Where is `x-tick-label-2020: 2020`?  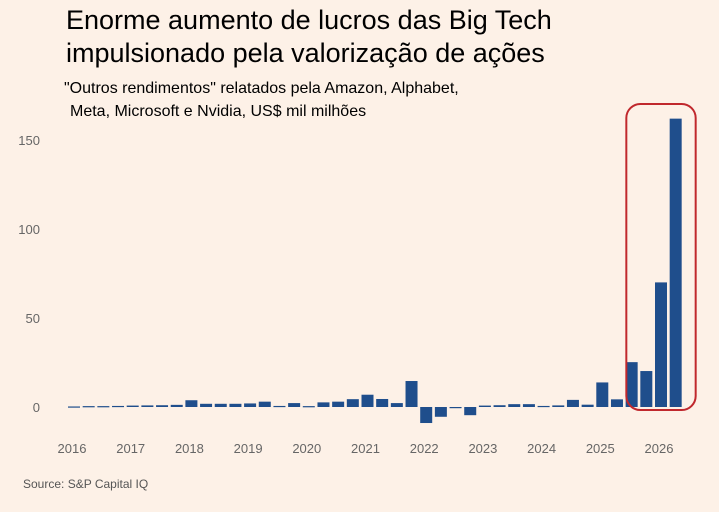 x-tick-label-2020: 2020 is located at coordinates (306, 448).